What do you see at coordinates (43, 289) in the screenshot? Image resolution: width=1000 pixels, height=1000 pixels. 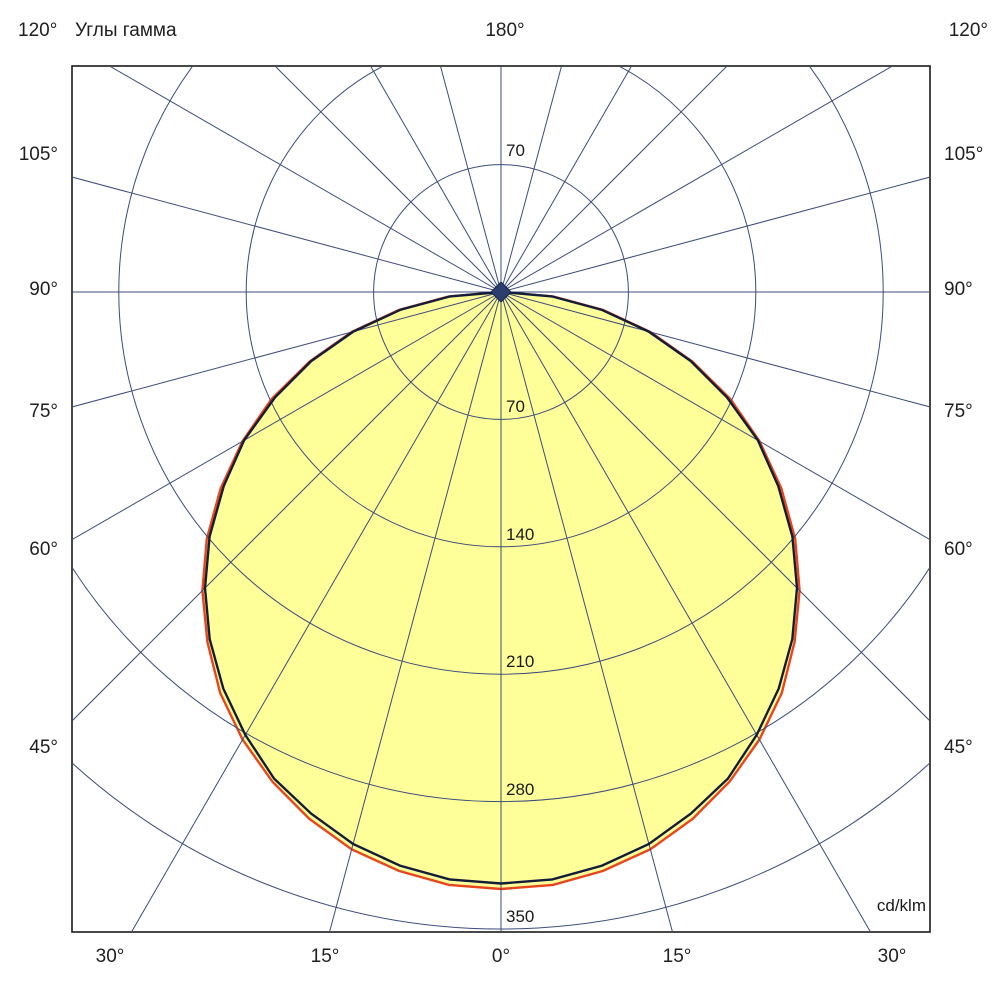 I see `gamma-axis-label-left: 90°` at bounding box center [43, 289].